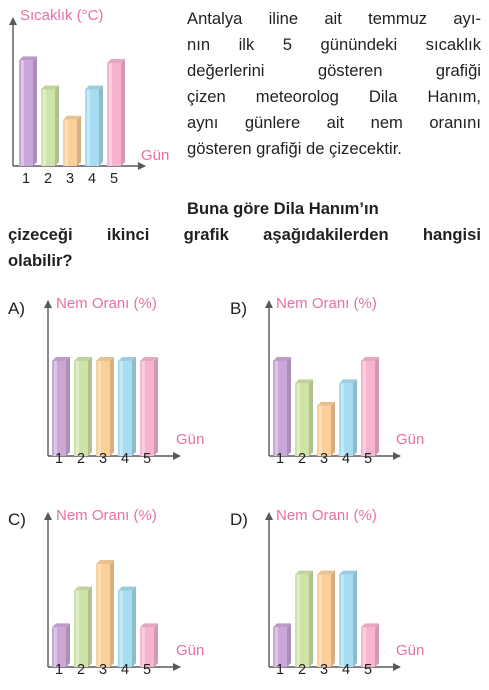 The image size is (489, 690). I want to click on option-label: A), so click(16, 308).